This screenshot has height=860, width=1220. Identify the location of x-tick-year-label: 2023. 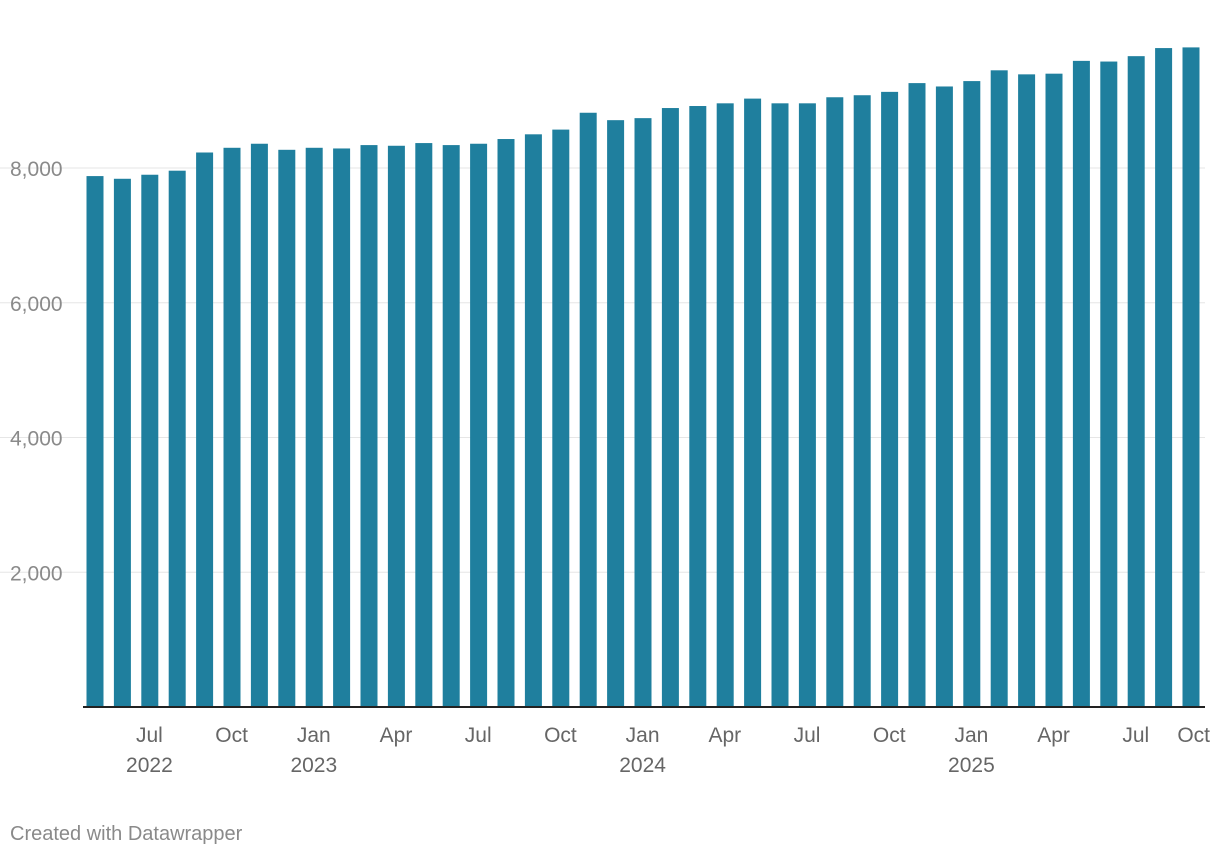
(313, 765).